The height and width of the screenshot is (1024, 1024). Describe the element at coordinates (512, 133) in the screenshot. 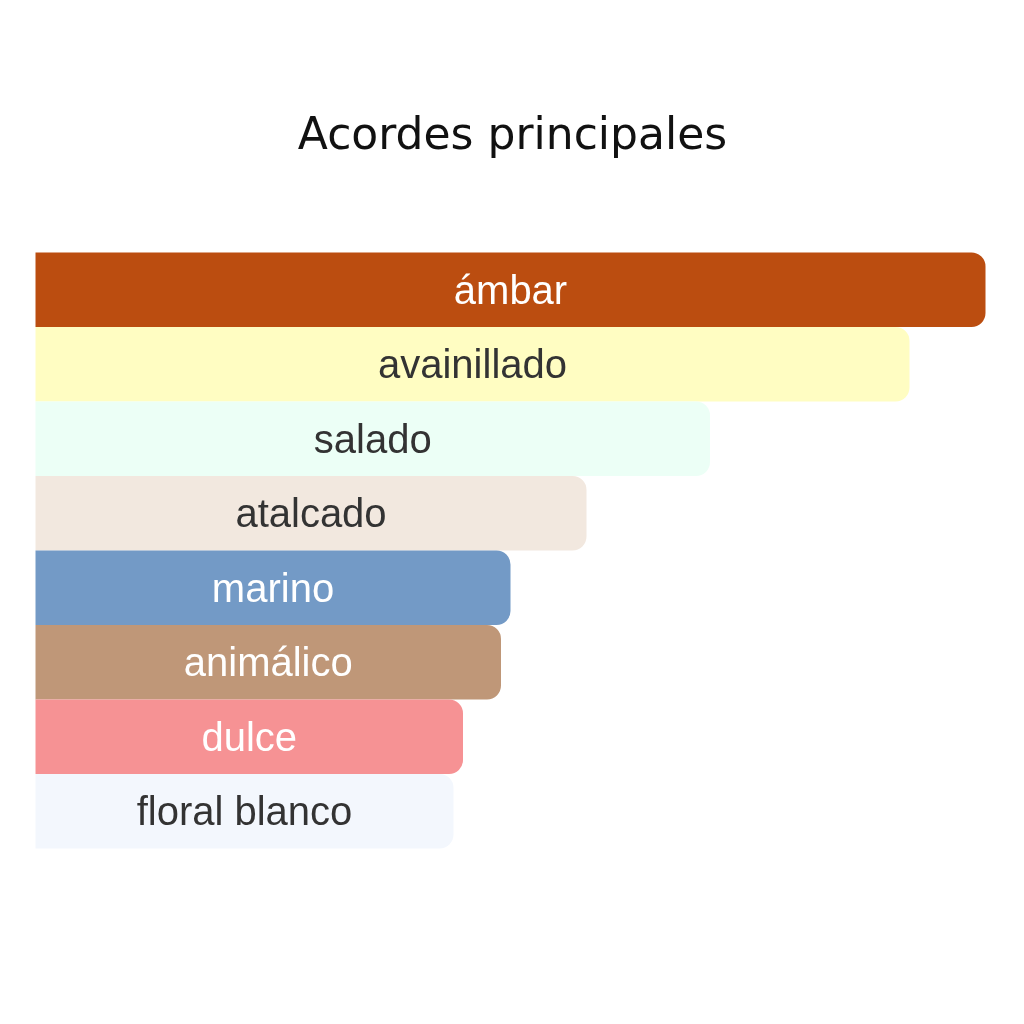

I see `chart-title: Acordes principales` at that location.